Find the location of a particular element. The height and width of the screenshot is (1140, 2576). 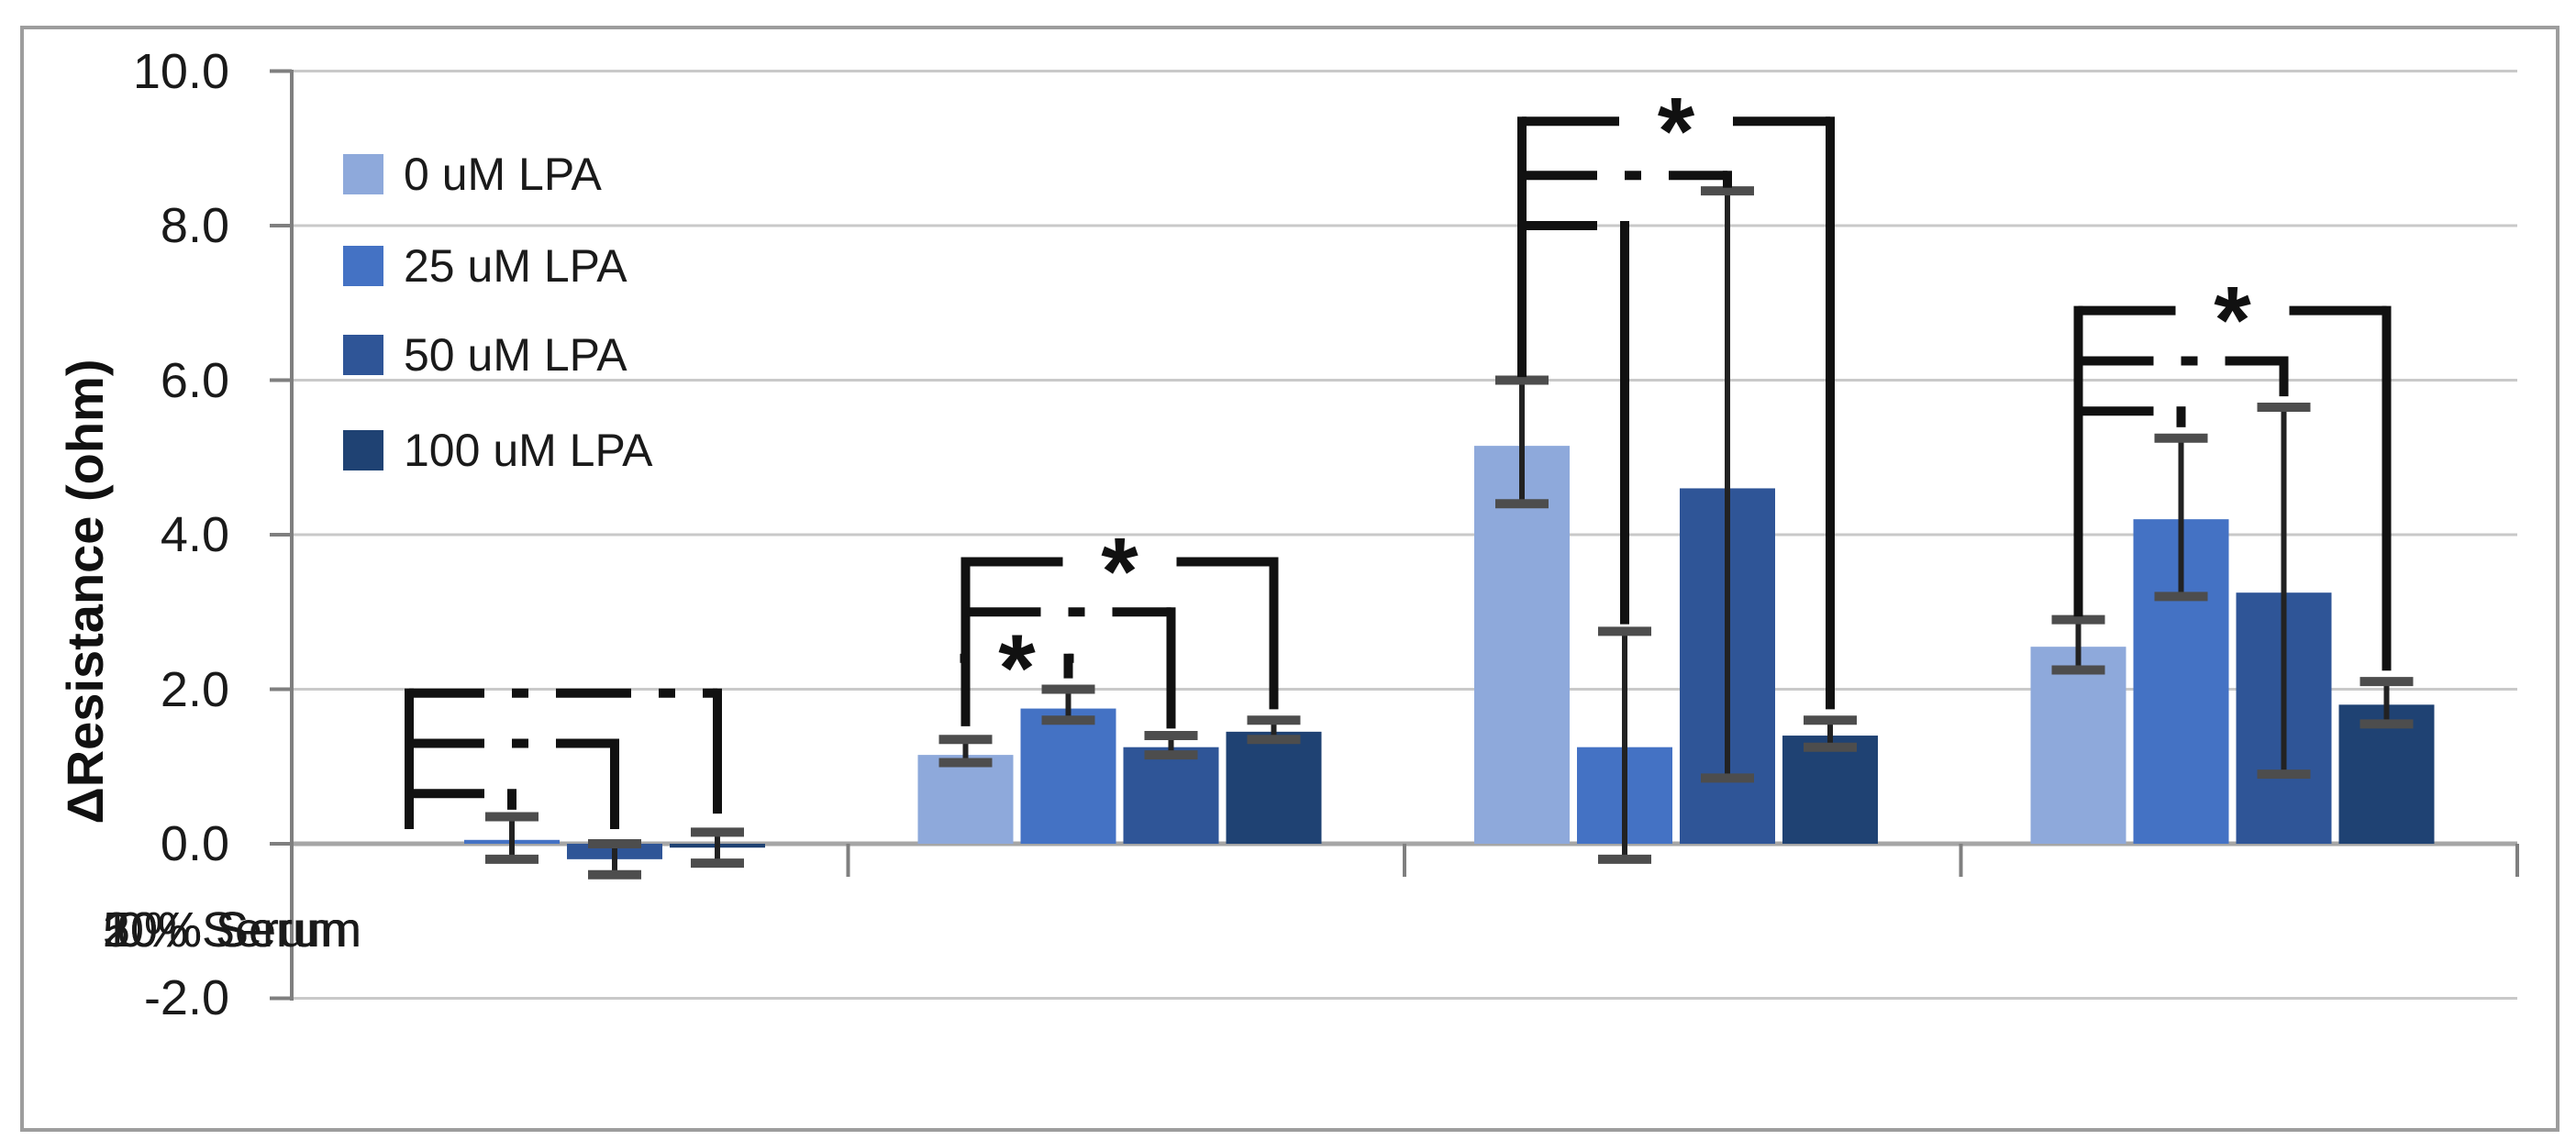

legend-swatch-0um is located at coordinates (363, 174).